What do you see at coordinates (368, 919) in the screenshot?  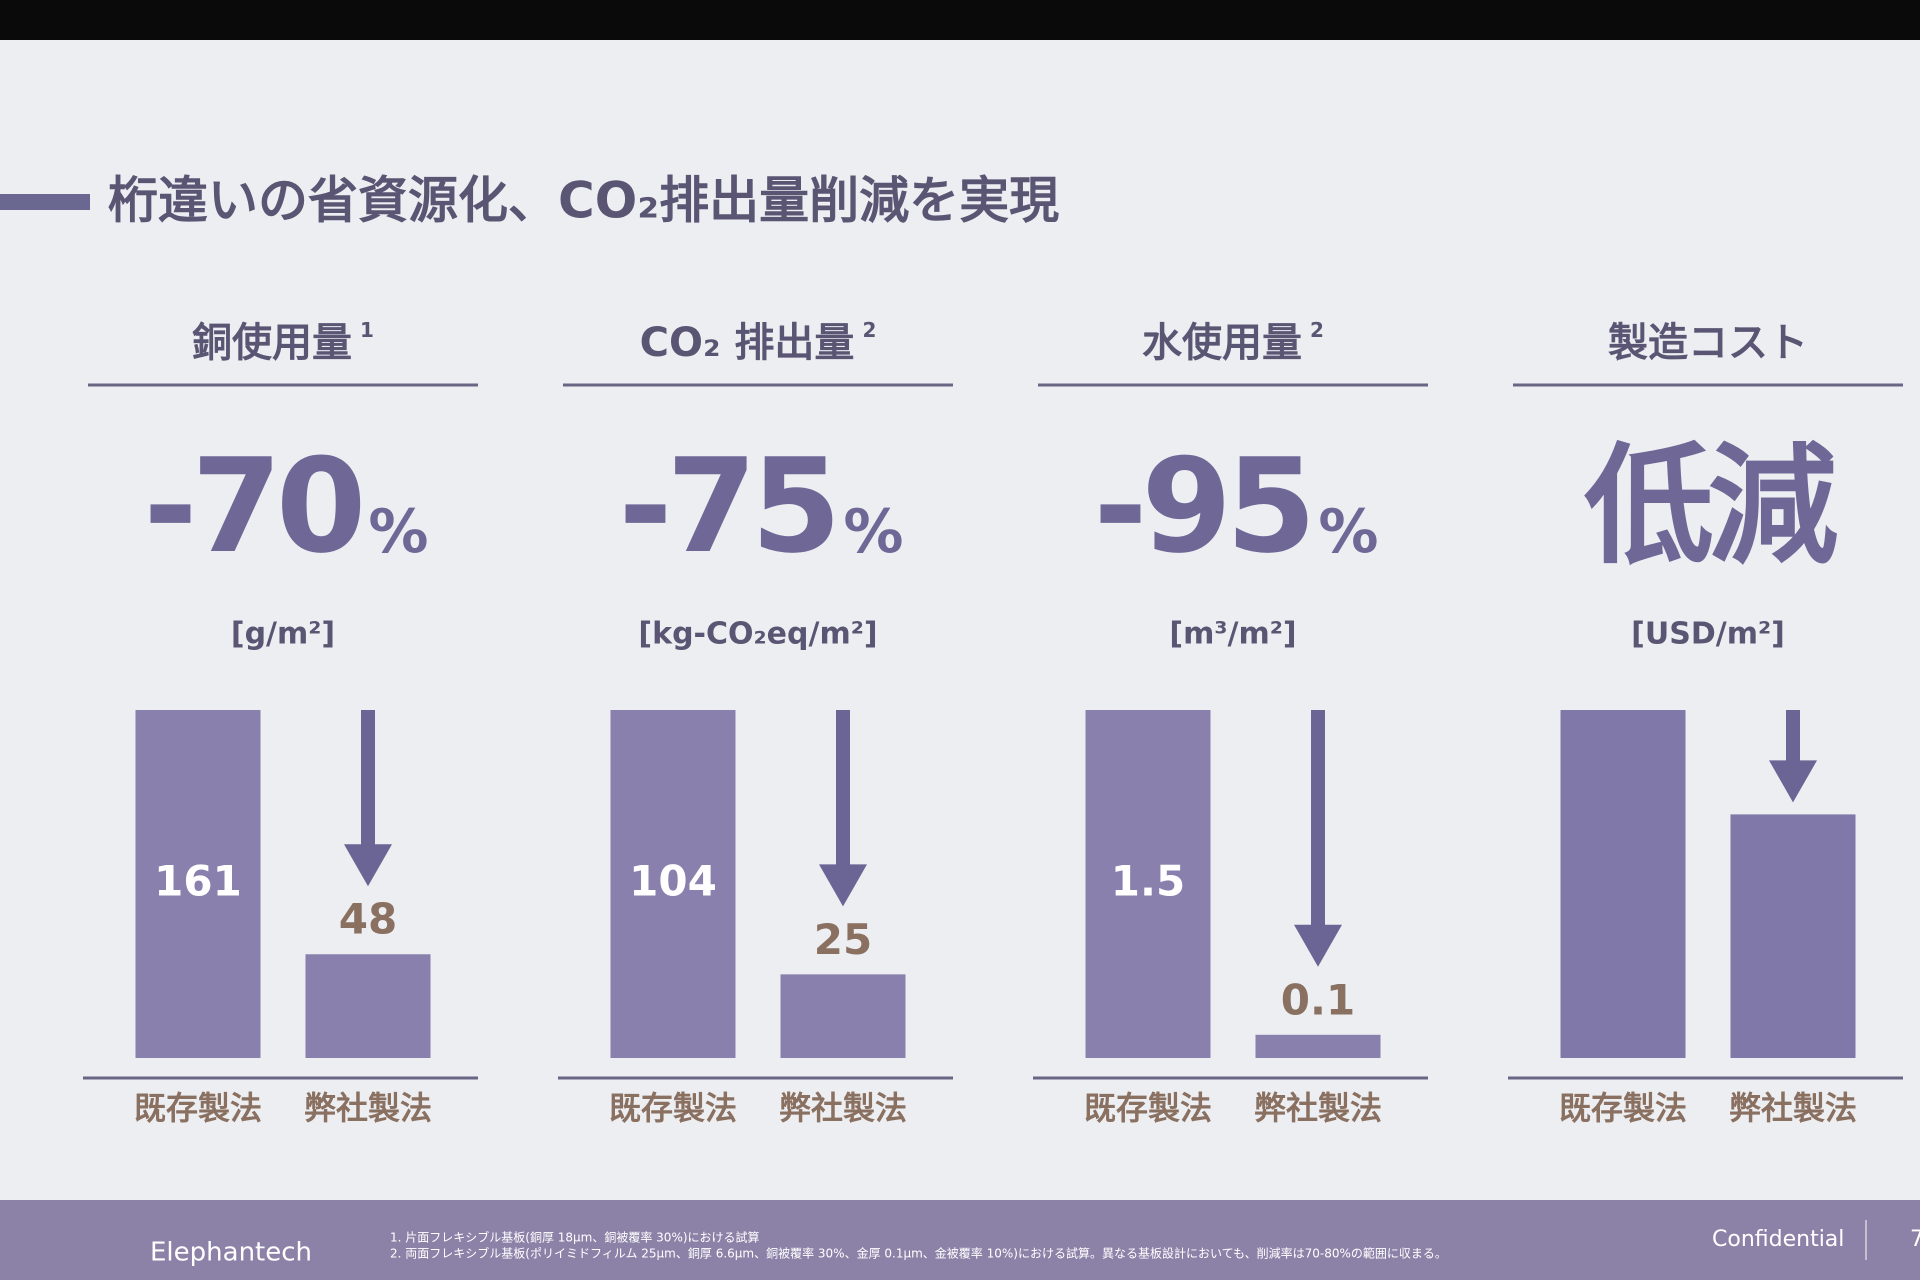 I see `value-label: 48` at bounding box center [368, 919].